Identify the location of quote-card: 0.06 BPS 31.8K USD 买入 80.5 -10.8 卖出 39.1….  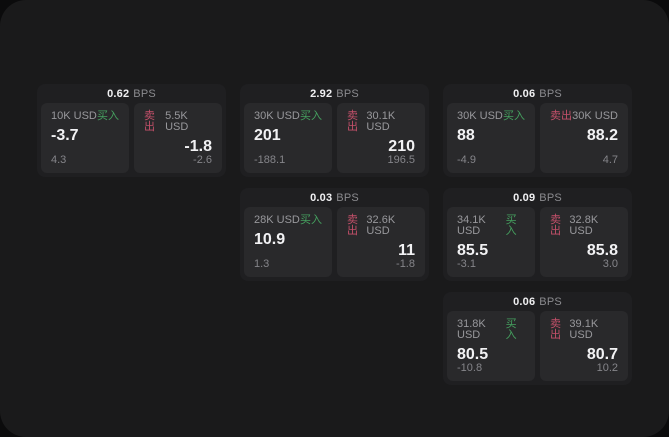
(537, 338).